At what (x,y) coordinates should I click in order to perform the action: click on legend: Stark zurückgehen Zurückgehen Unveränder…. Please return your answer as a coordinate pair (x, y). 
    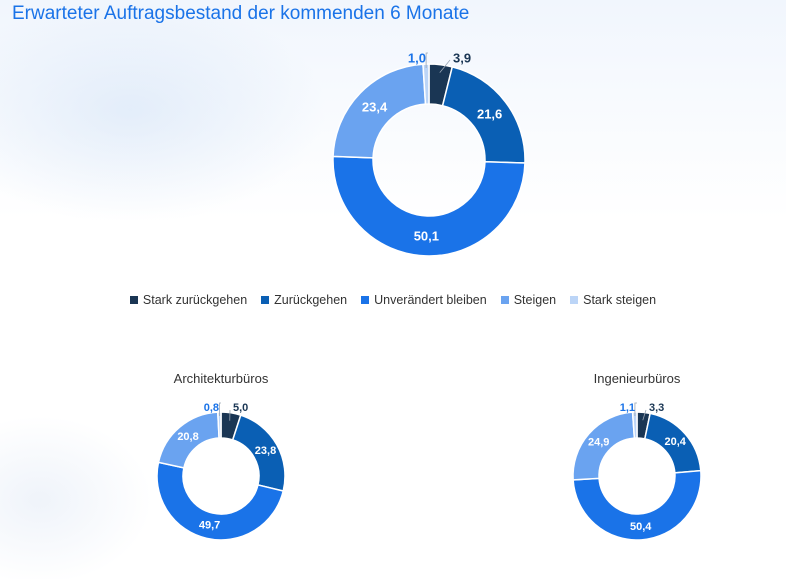
    Looking at the image, I should click on (393, 300).